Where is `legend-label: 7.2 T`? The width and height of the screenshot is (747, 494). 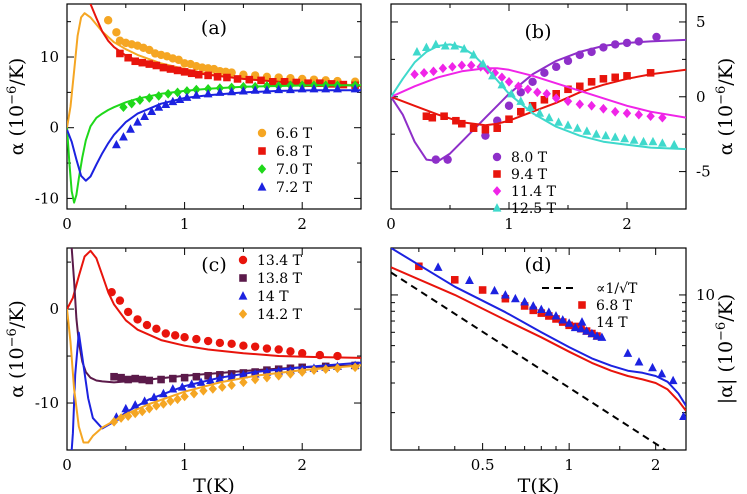
legend-label: 7.2 T is located at coordinates (294, 188).